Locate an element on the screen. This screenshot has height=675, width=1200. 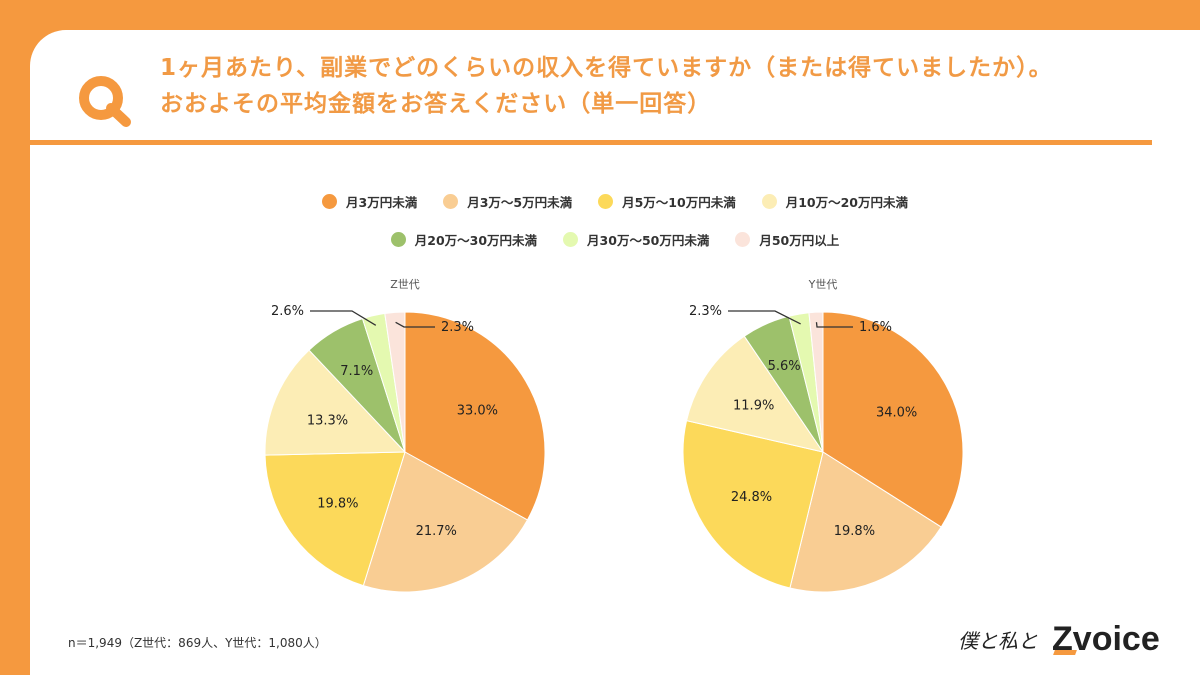
legend-row-2: 月20万～30万円未満 月30万～50万円未満 月50万円以上 is located at coordinates (615, 239).